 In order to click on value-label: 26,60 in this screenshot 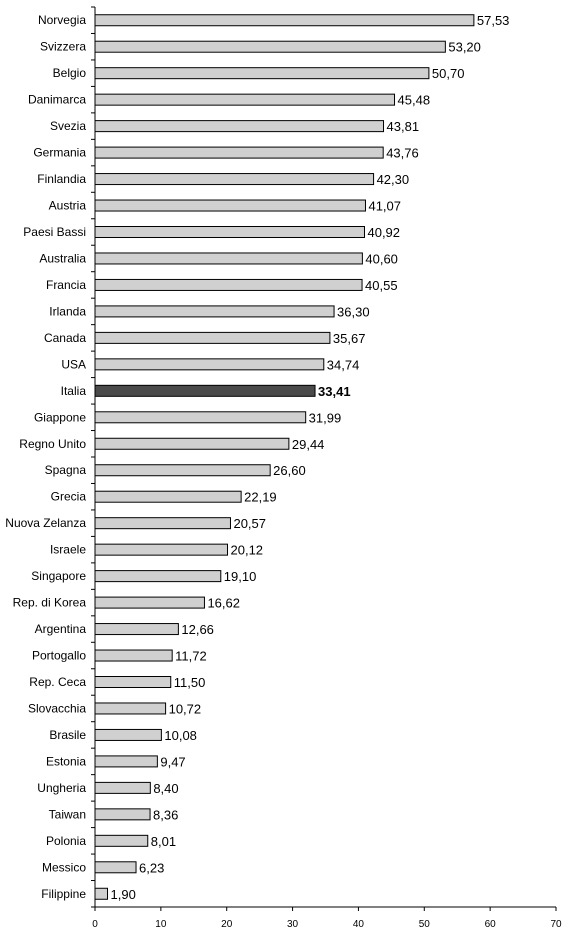, I will do `click(289, 470)`.